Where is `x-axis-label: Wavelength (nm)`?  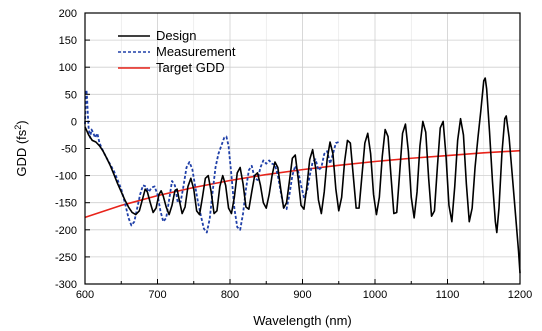
x-axis-label: Wavelength (nm) is located at coordinates (302, 320).